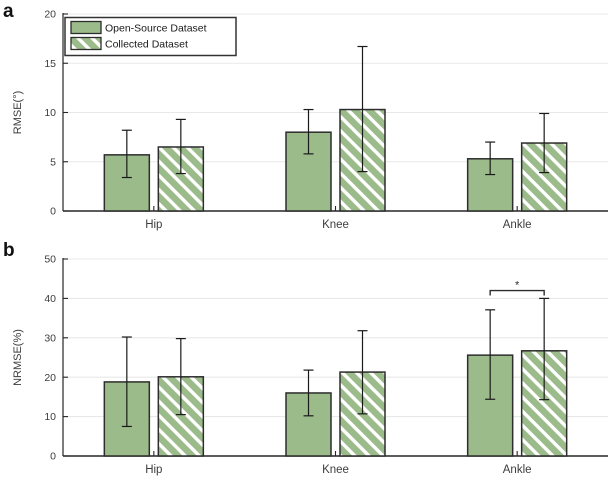  Describe the element at coordinates (8, 11) in the screenshot. I see `panel-a-letter: a` at that location.